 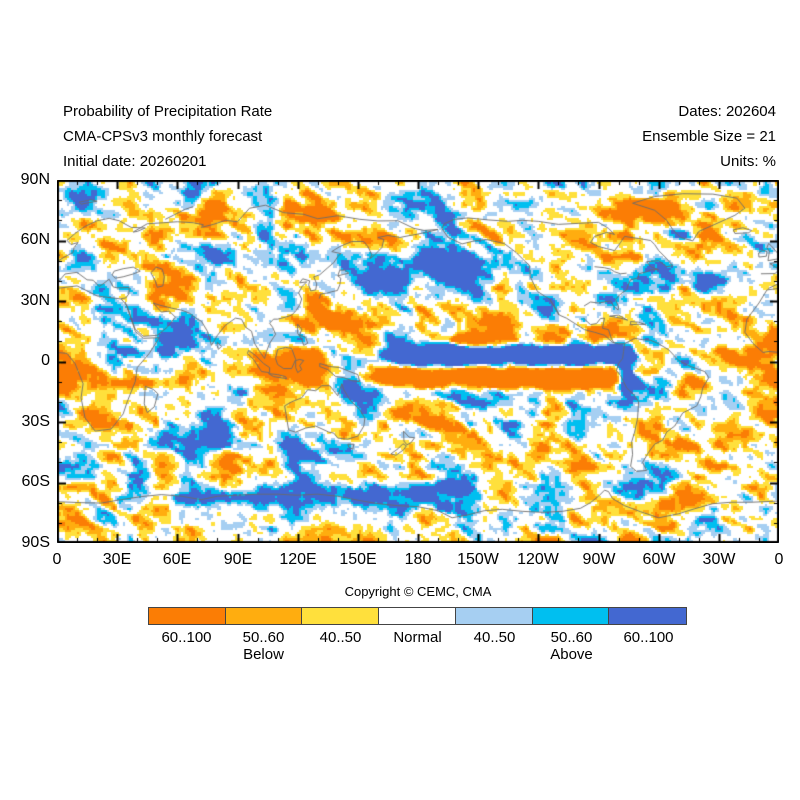 What do you see at coordinates (779, 559) in the screenshot?
I see `lon-label-0-right: 0` at bounding box center [779, 559].